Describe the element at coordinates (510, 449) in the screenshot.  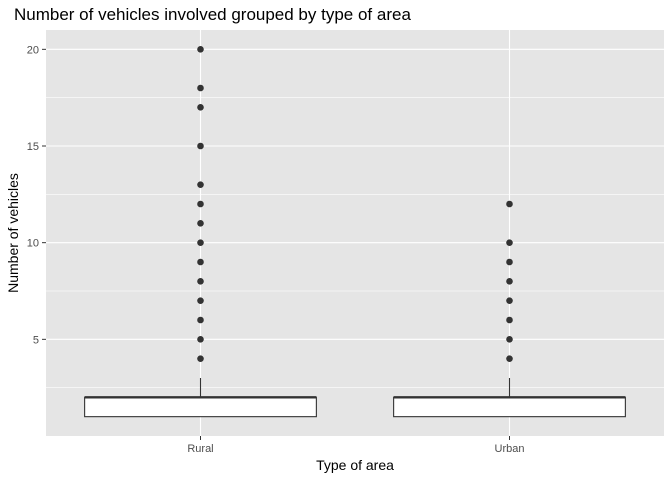
I see `x-tick-label: Urban` at that location.